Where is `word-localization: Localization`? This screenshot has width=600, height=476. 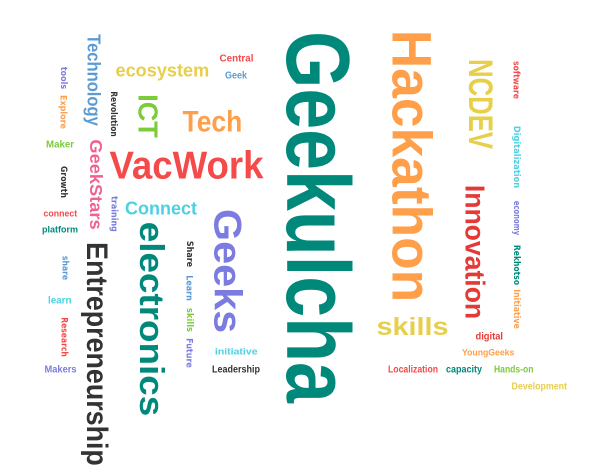
word-localization: Localization is located at coordinates (413, 368).